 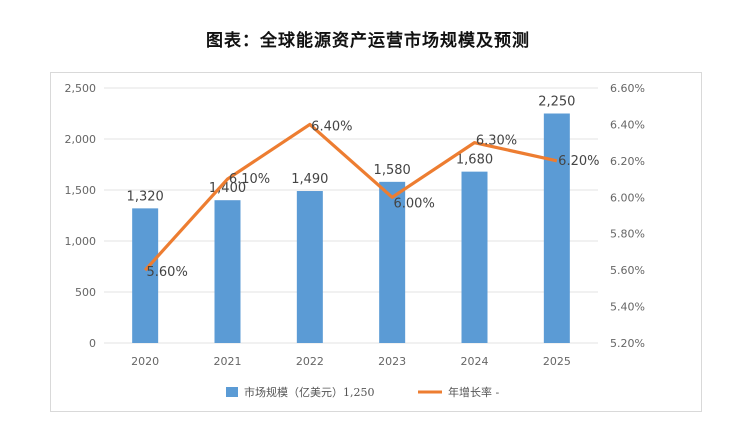 What do you see at coordinates (81, 190) in the screenshot?
I see `y-left-tick-label: 1,500` at bounding box center [81, 190].